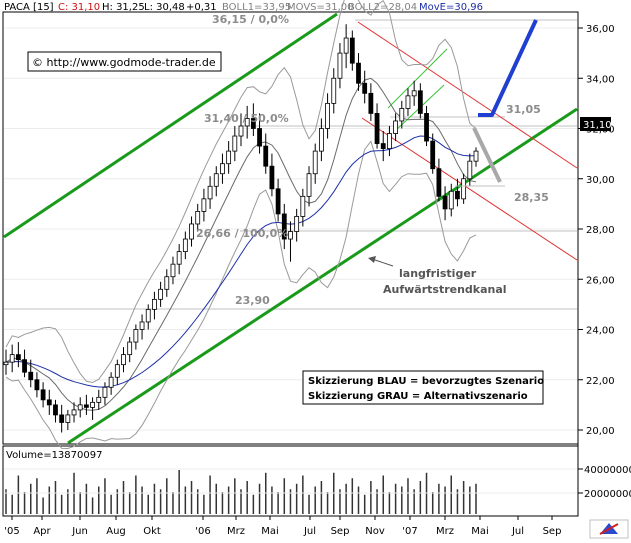 The width and height of the screenshot is (631, 543). I want to click on down-channel-upper, so click(467, 95).